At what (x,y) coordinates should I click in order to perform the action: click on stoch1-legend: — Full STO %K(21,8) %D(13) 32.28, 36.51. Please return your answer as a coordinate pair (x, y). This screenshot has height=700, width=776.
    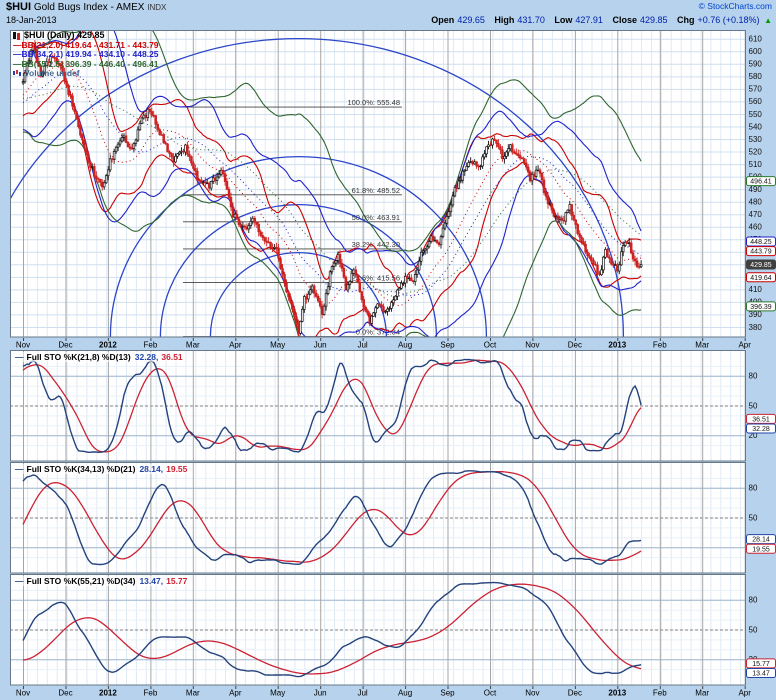
    Looking at the image, I should click on (99, 357).